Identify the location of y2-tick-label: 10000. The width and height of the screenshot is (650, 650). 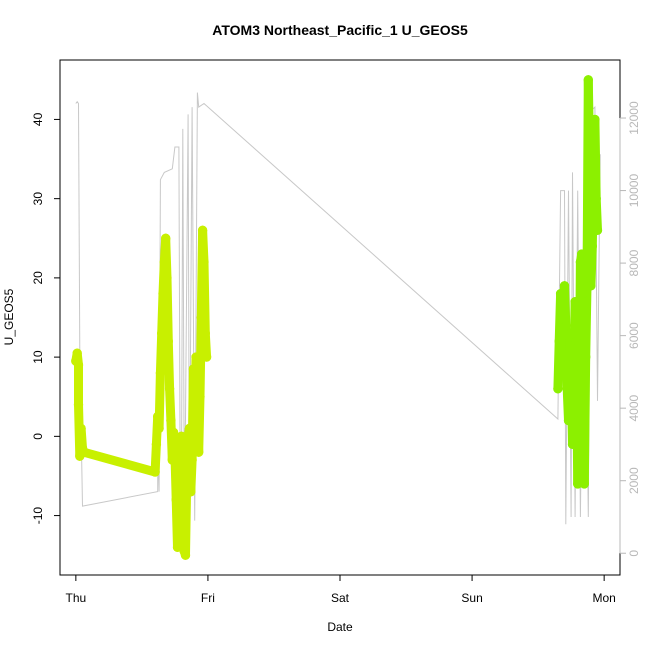
(634, 191).